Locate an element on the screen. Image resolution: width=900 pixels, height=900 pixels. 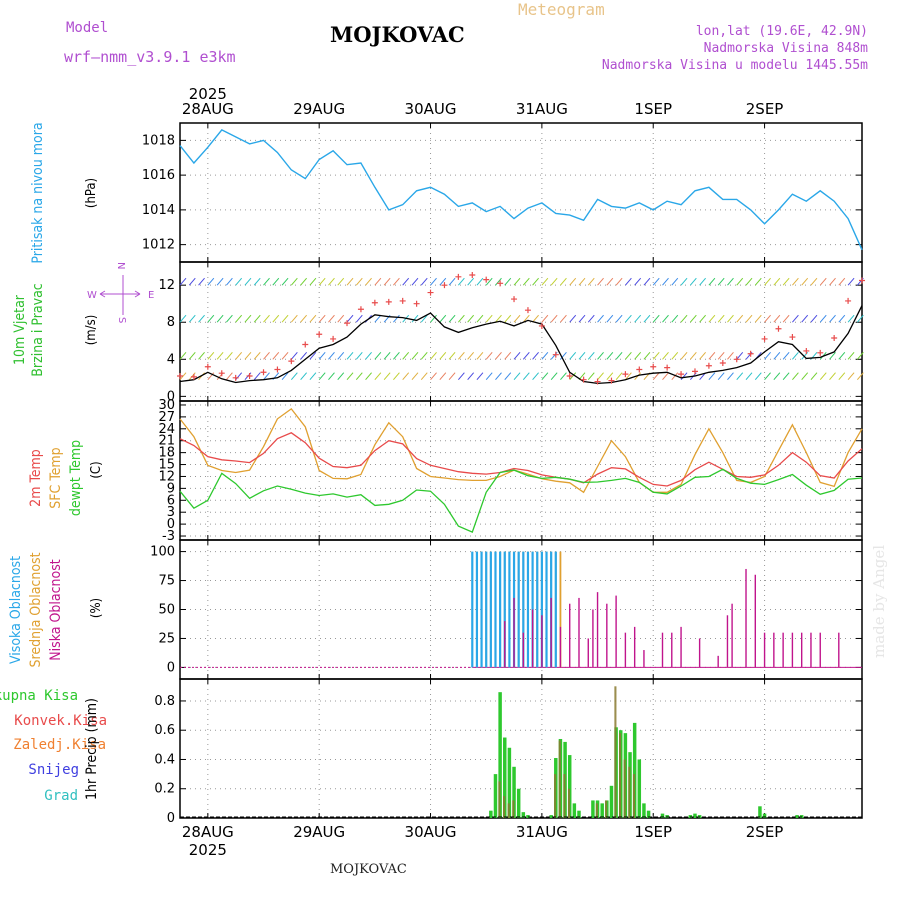
dewpt-temp-line is located at coordinates (521, 500).